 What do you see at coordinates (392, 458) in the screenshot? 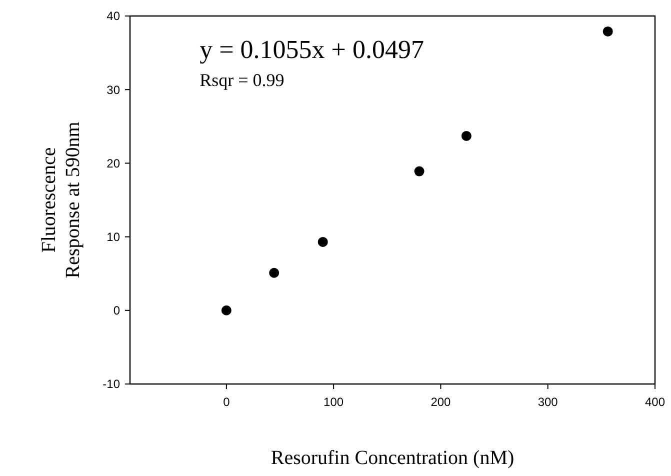
I see `x-axis-title: Resorufin Concentration (nM)` at bounding box center [392, 458].